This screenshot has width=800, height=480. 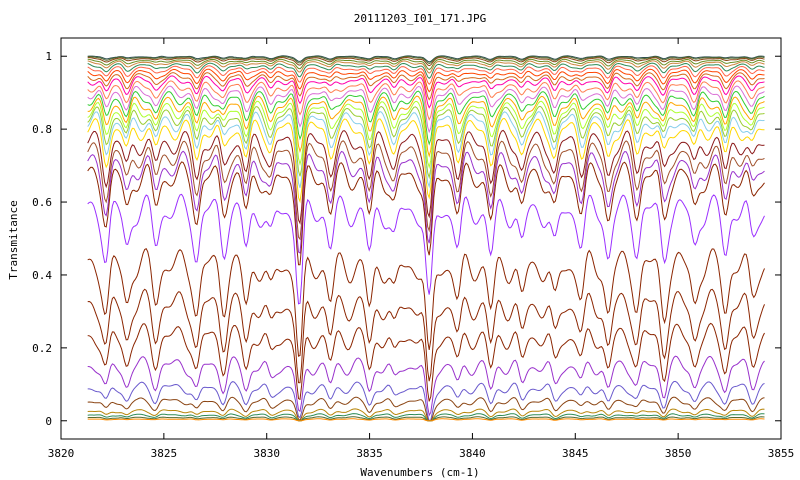 What do you see at coordinates (42, 348) in the screenshot?
I see `y-tick-label: 0.2` at bounding box center [42, 348].